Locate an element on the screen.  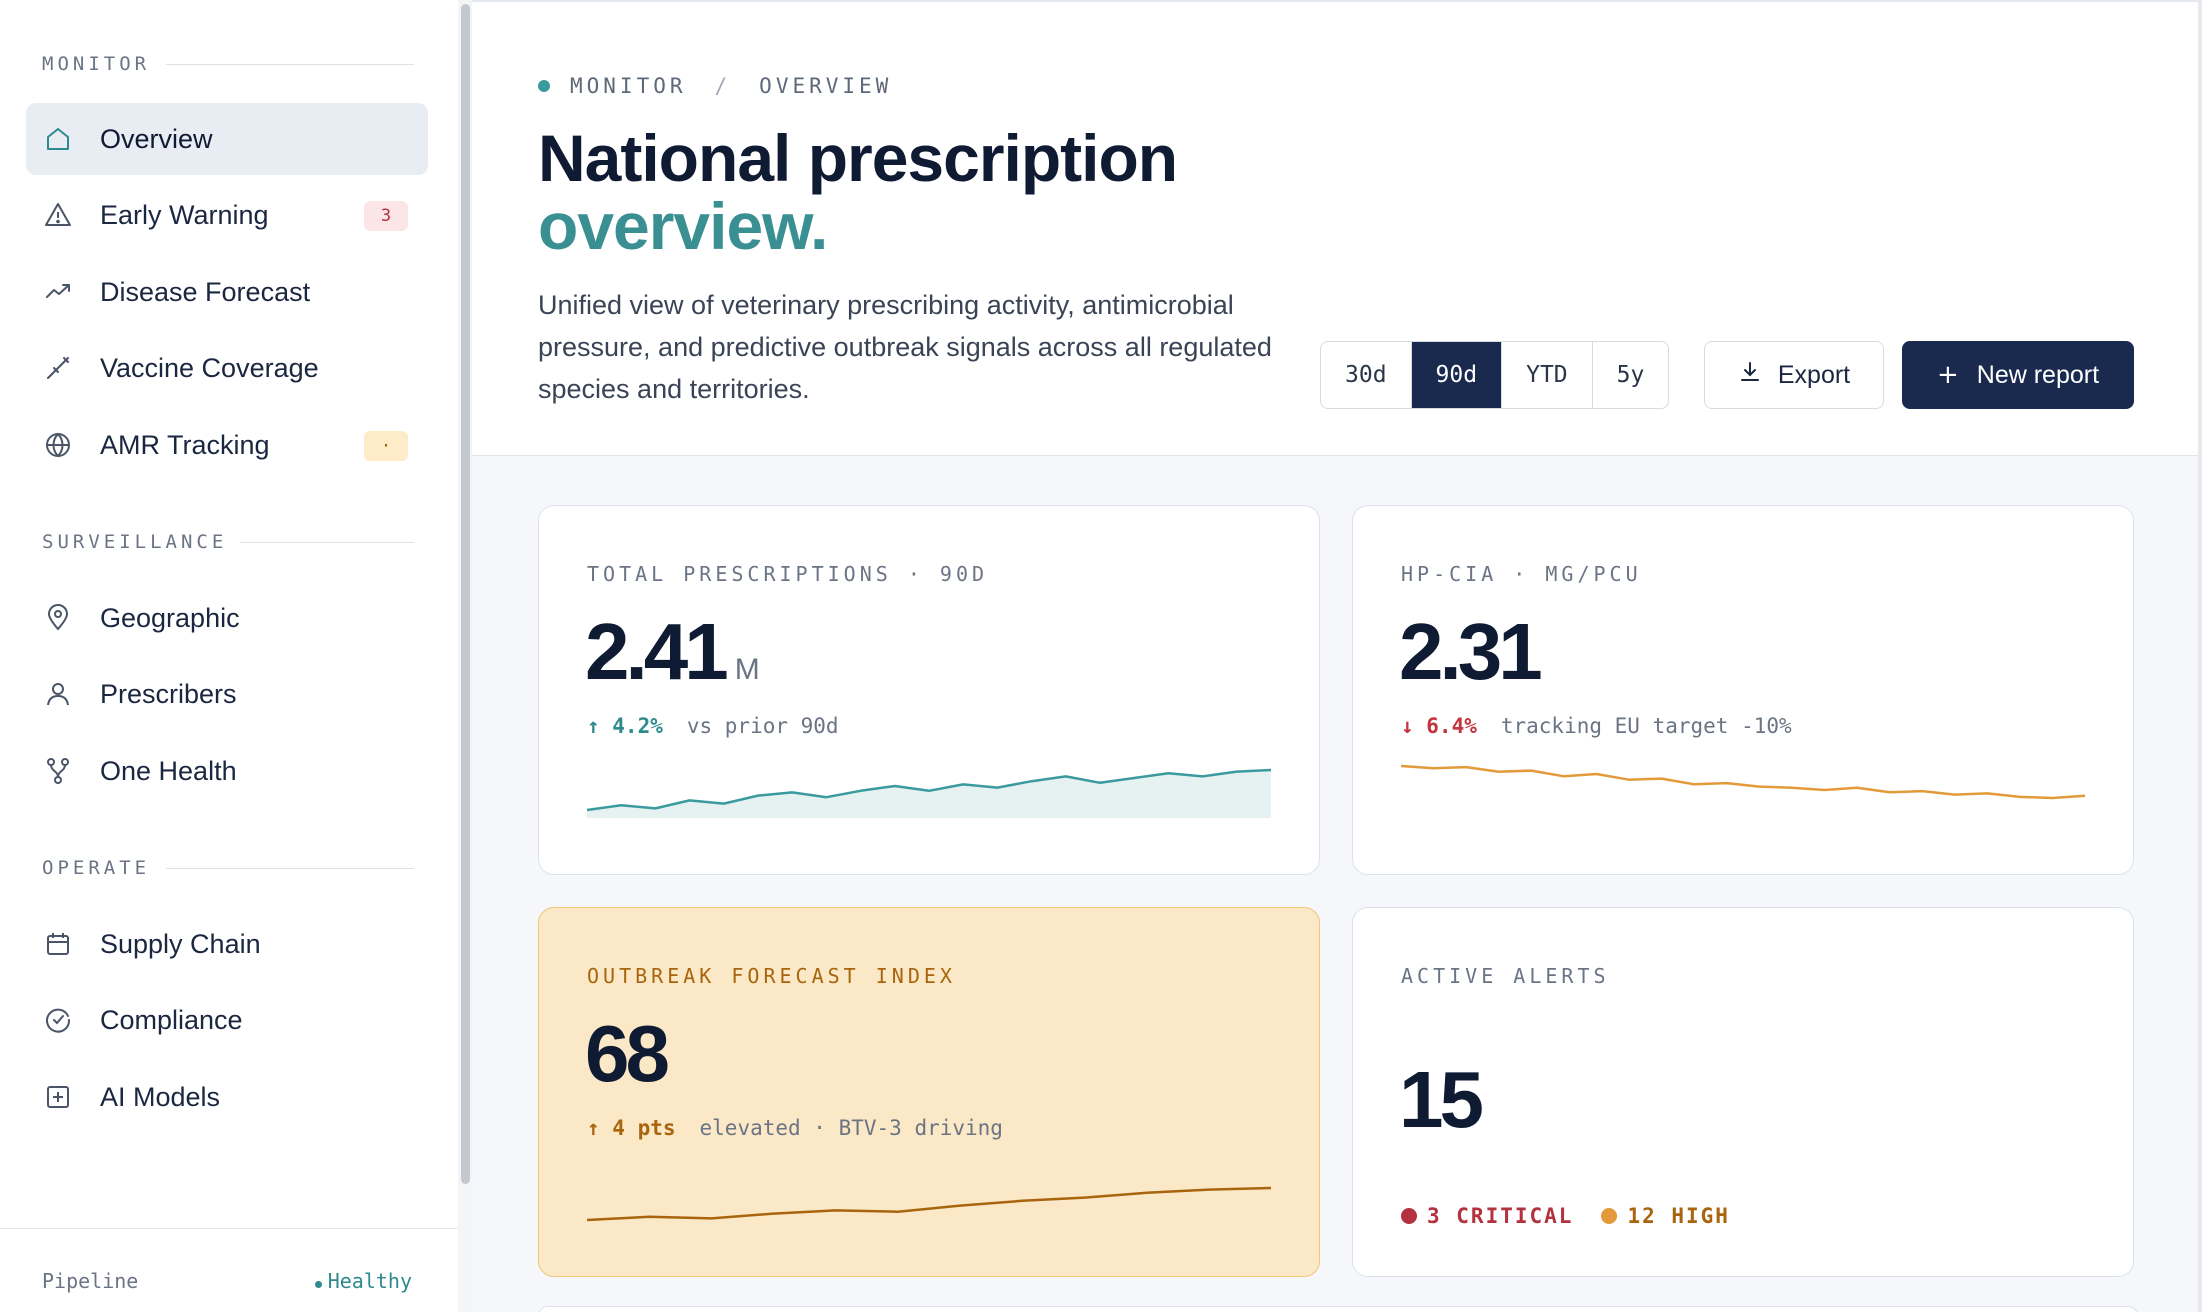
delta-note: elevated · BTV-3 driving is located at coordinates (851, 1128).